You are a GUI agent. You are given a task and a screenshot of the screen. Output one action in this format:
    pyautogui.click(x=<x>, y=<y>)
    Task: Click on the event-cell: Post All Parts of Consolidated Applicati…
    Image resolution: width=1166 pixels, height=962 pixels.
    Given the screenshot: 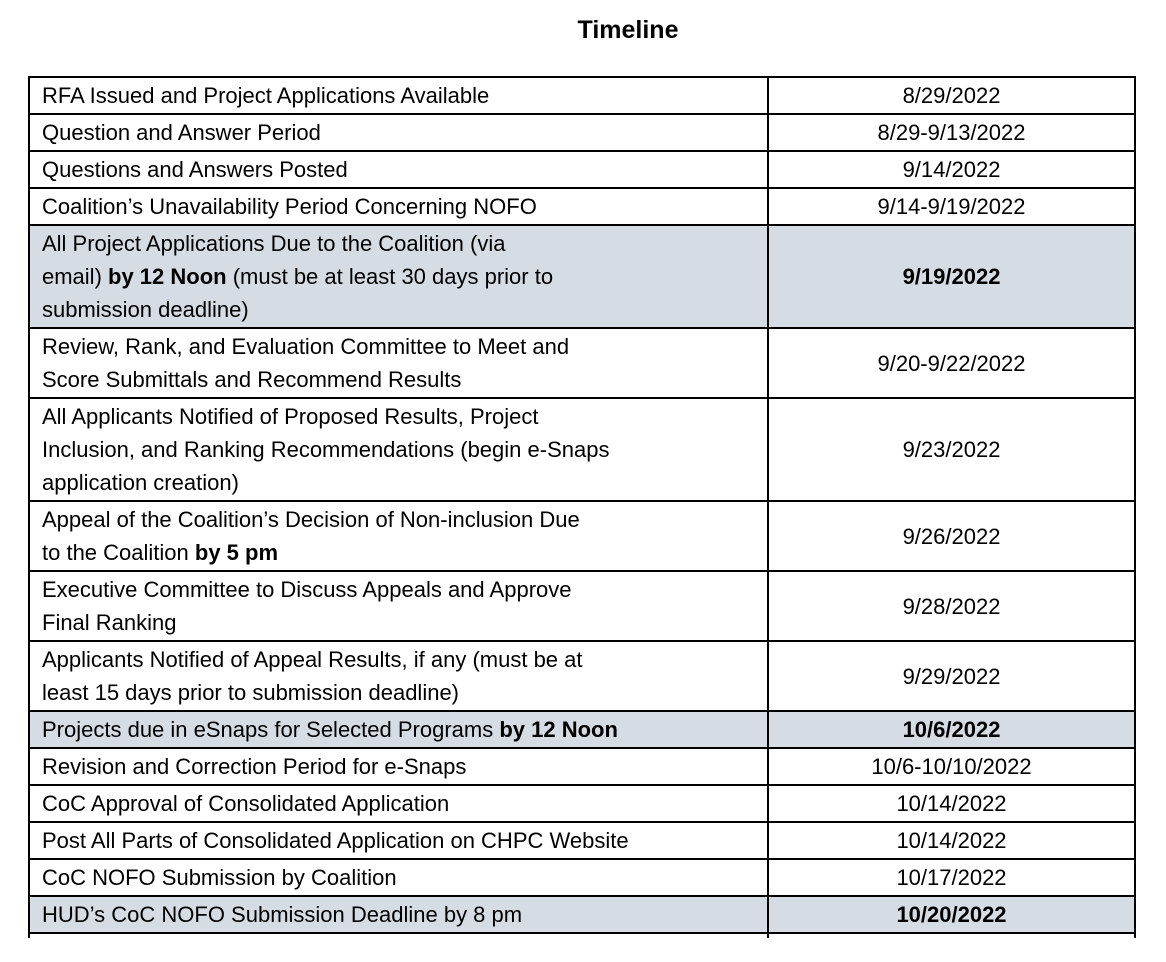 What is the action you would take?
    pyautogui.click(x=398, y=840)
    